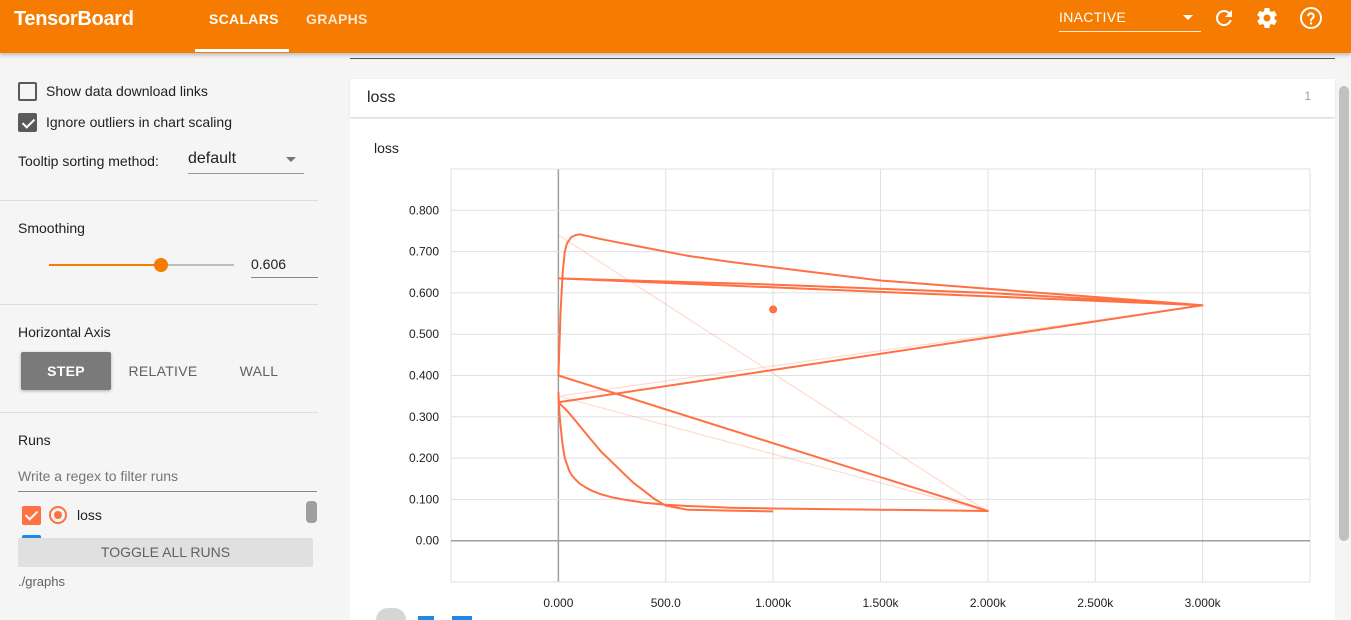 This screenshot has width=1351, height=620. Describe the element at coordinates (842, 98) in the screenshot. I see `category-header-loss: loss 1` at that location.